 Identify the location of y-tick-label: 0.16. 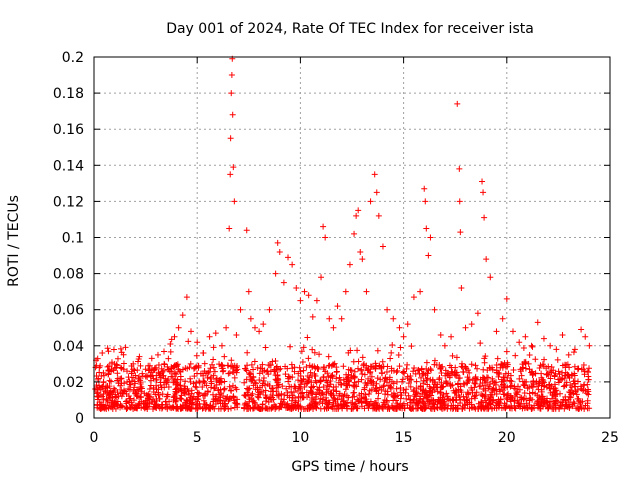
(68, 130).